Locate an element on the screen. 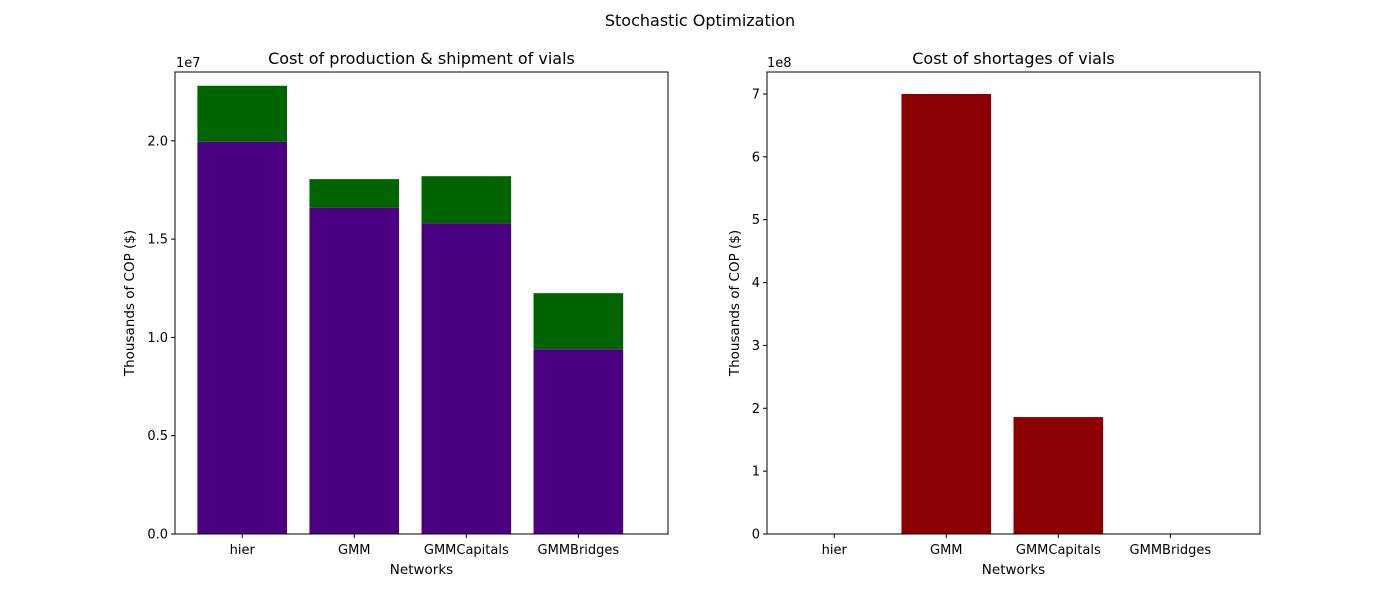  left-chart-ytick-label: 2.0 is located at coordinates (157, 141).